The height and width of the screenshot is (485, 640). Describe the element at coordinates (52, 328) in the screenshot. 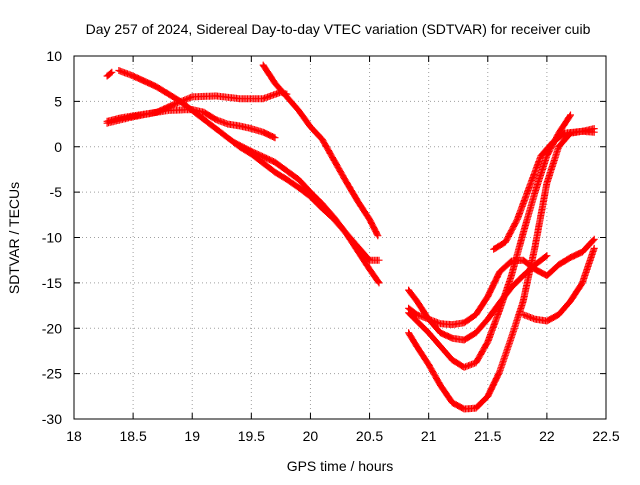

I see `y-tick-label: -20` at that location.